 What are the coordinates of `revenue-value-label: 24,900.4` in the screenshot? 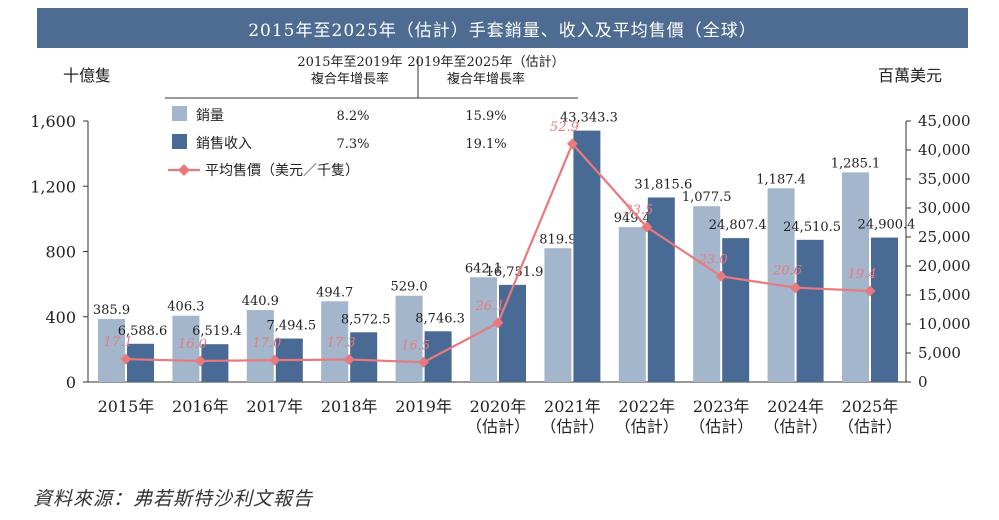 It's located at (887, 225).